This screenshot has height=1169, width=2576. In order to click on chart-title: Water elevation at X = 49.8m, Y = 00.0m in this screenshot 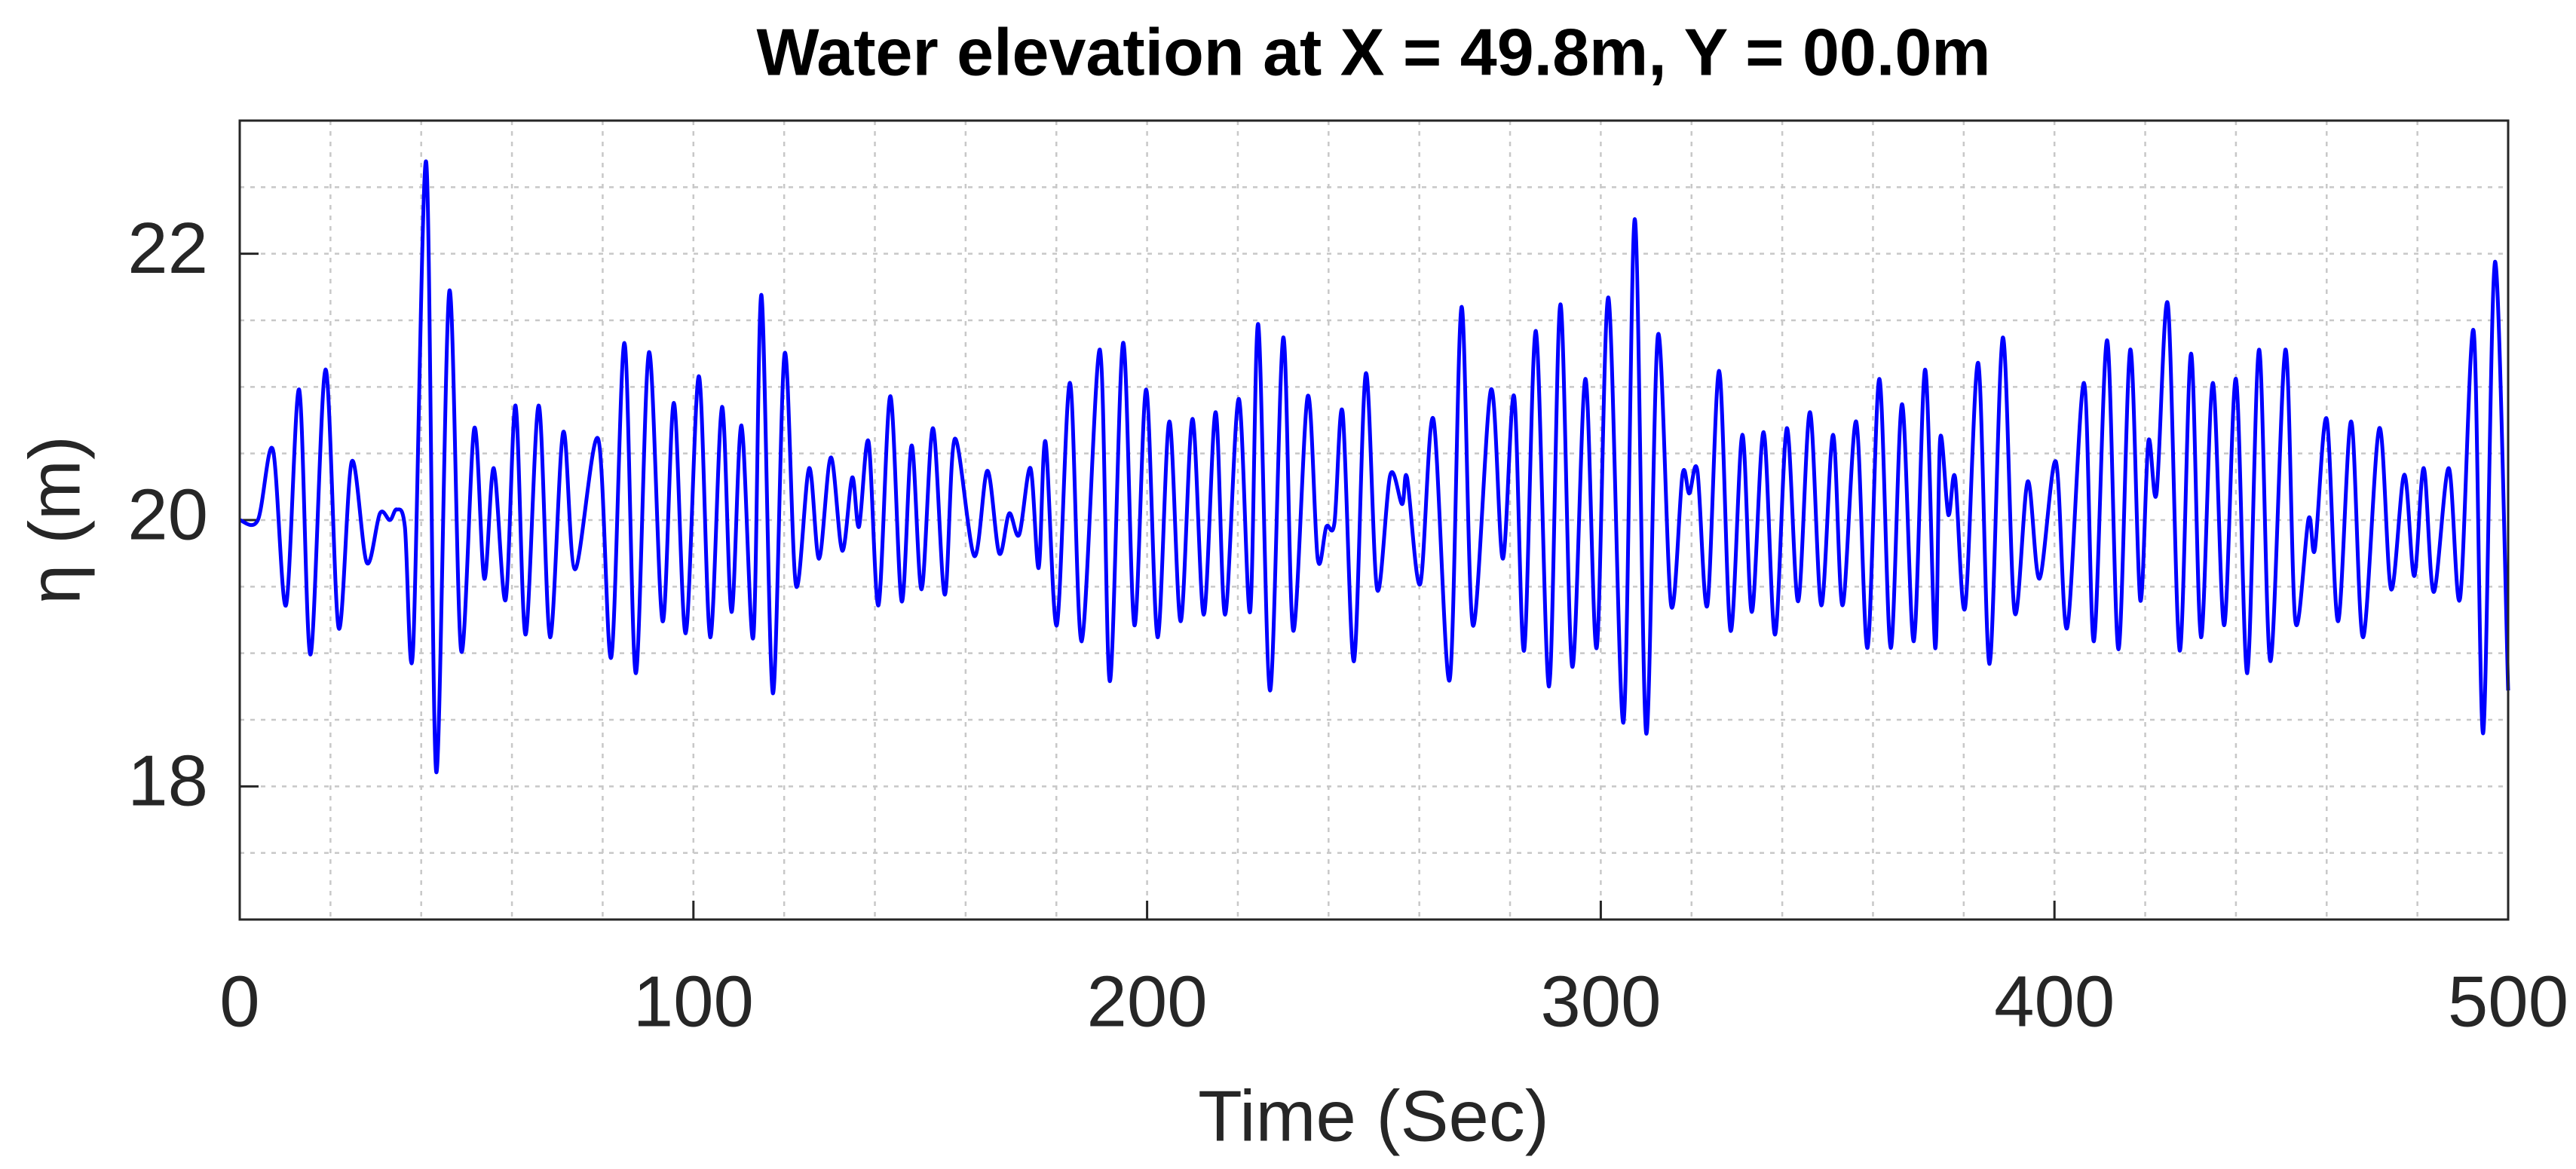, I will do `click(1373, 52)`.